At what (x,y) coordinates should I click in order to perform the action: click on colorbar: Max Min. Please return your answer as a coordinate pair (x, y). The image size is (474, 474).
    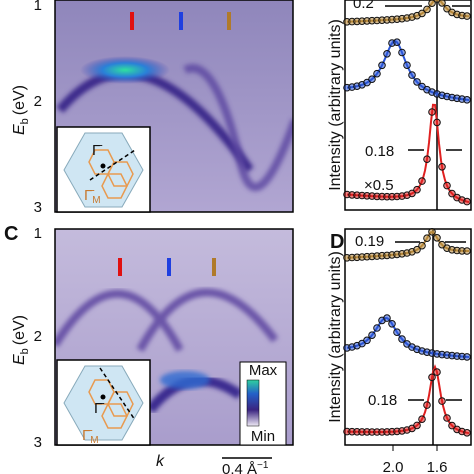
    Looking at the image, I should click on (263, 403).